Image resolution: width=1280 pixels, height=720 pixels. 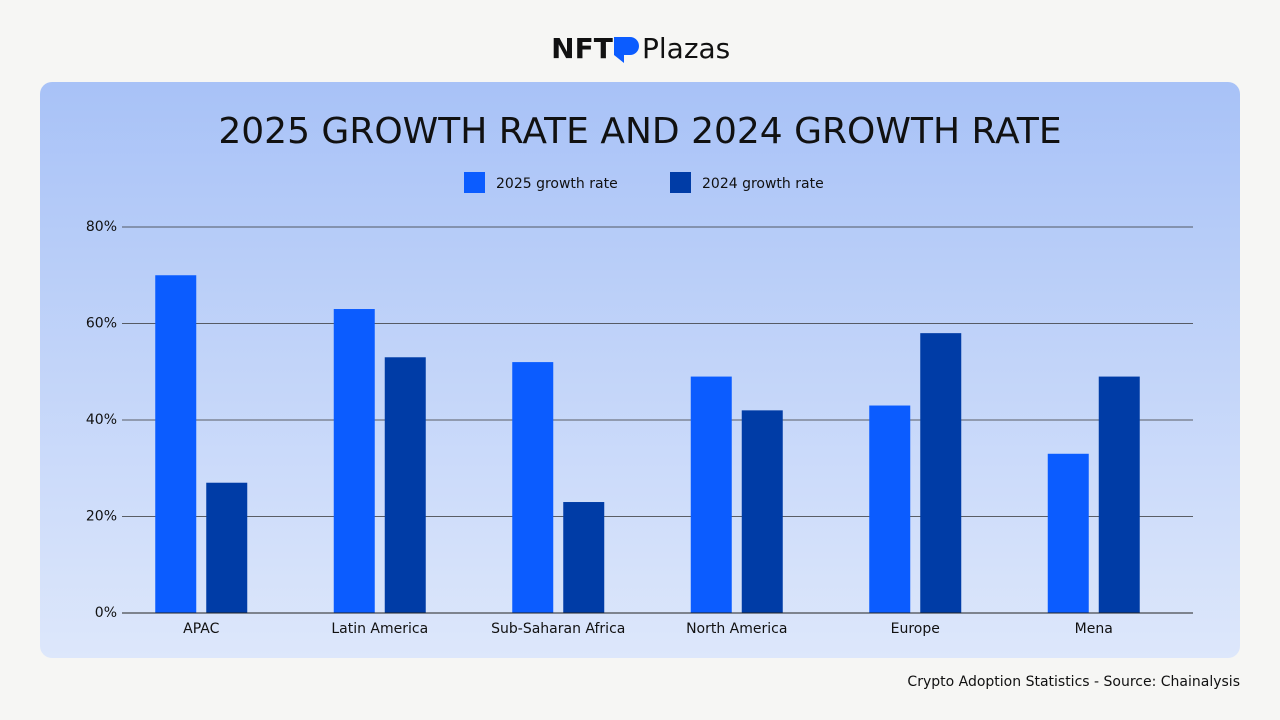 I want to click on x-tick-label: Mena, so click(x=1094, y=629).